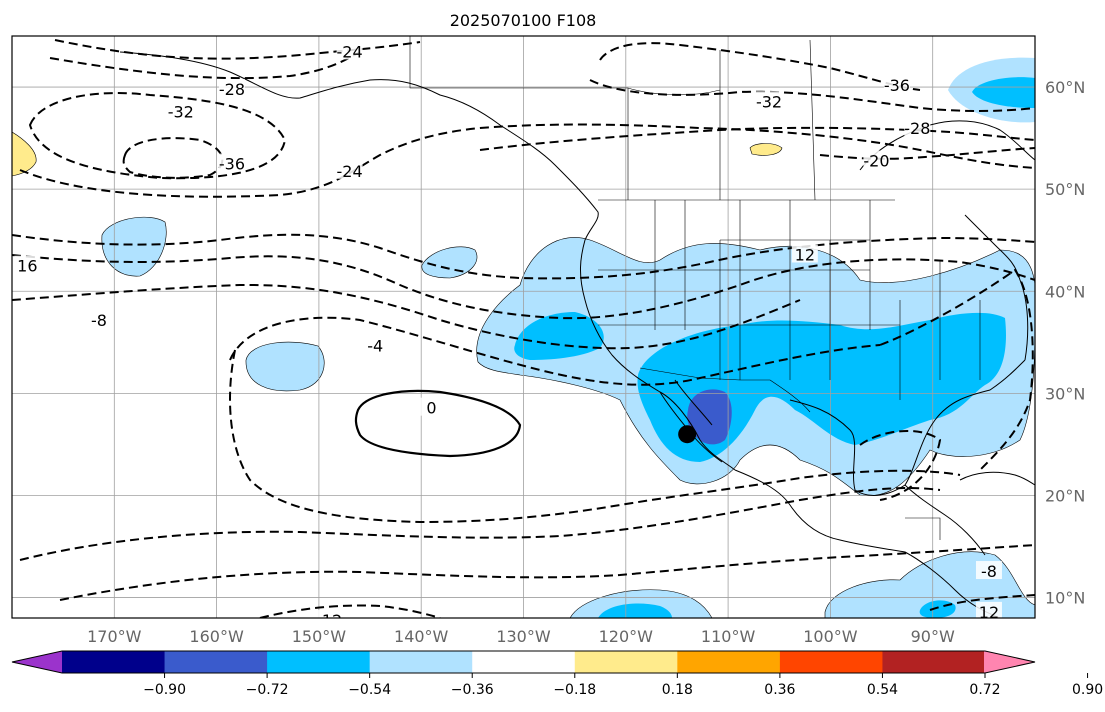 Image resolution: width=1105 pixels, height=712 pixels. Describe the element at coordinates (375, 345) in the screenshot. I see `contour-label: -4` at that location.